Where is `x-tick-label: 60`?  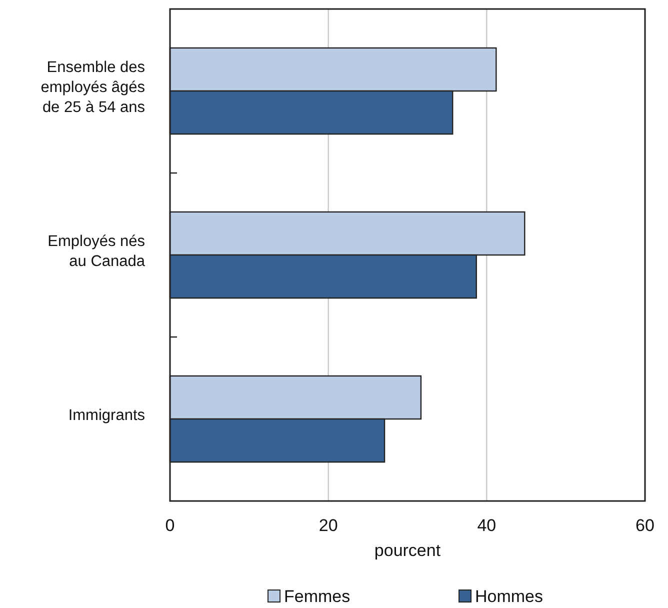
x-tick-label: 60 is located at coordinates (645, 525).